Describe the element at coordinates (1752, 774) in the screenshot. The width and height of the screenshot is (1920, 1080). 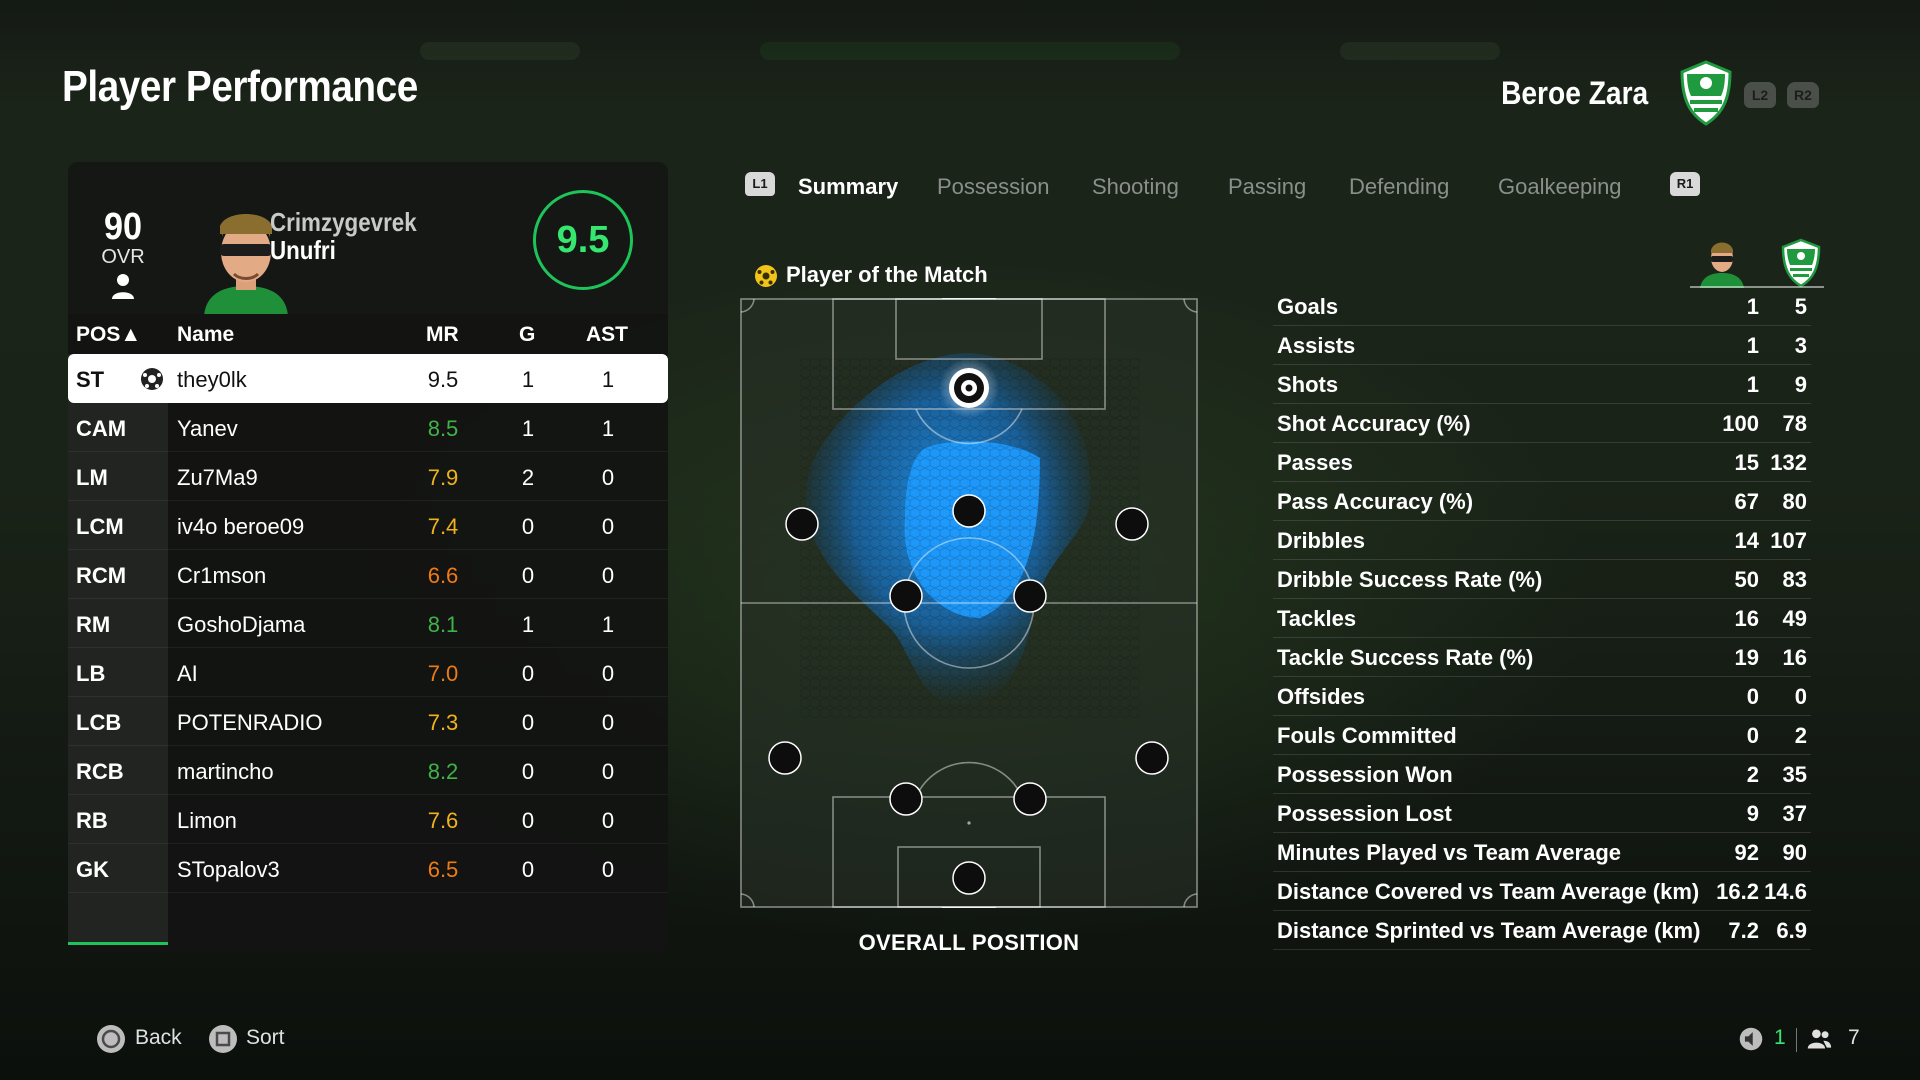
I see `stat-player-value: 2` at that location.